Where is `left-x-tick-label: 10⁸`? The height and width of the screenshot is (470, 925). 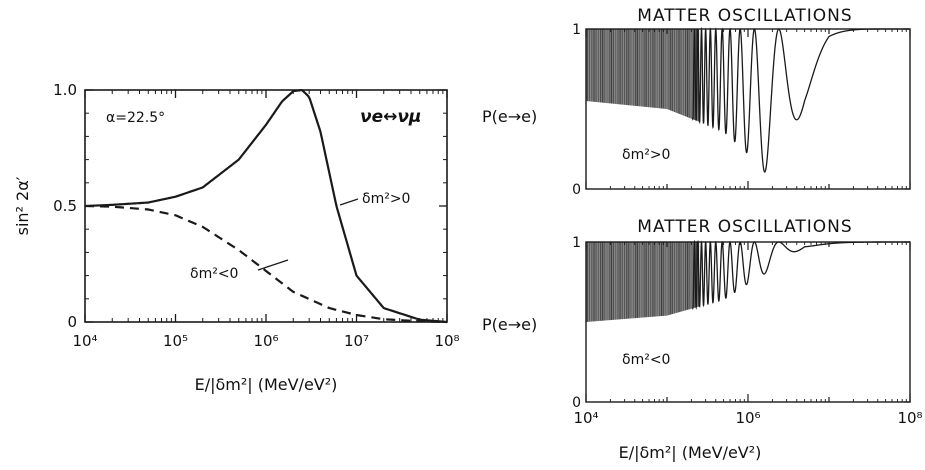
left-x-tick-label: 10⁸ is located at coordinates (446, 341).